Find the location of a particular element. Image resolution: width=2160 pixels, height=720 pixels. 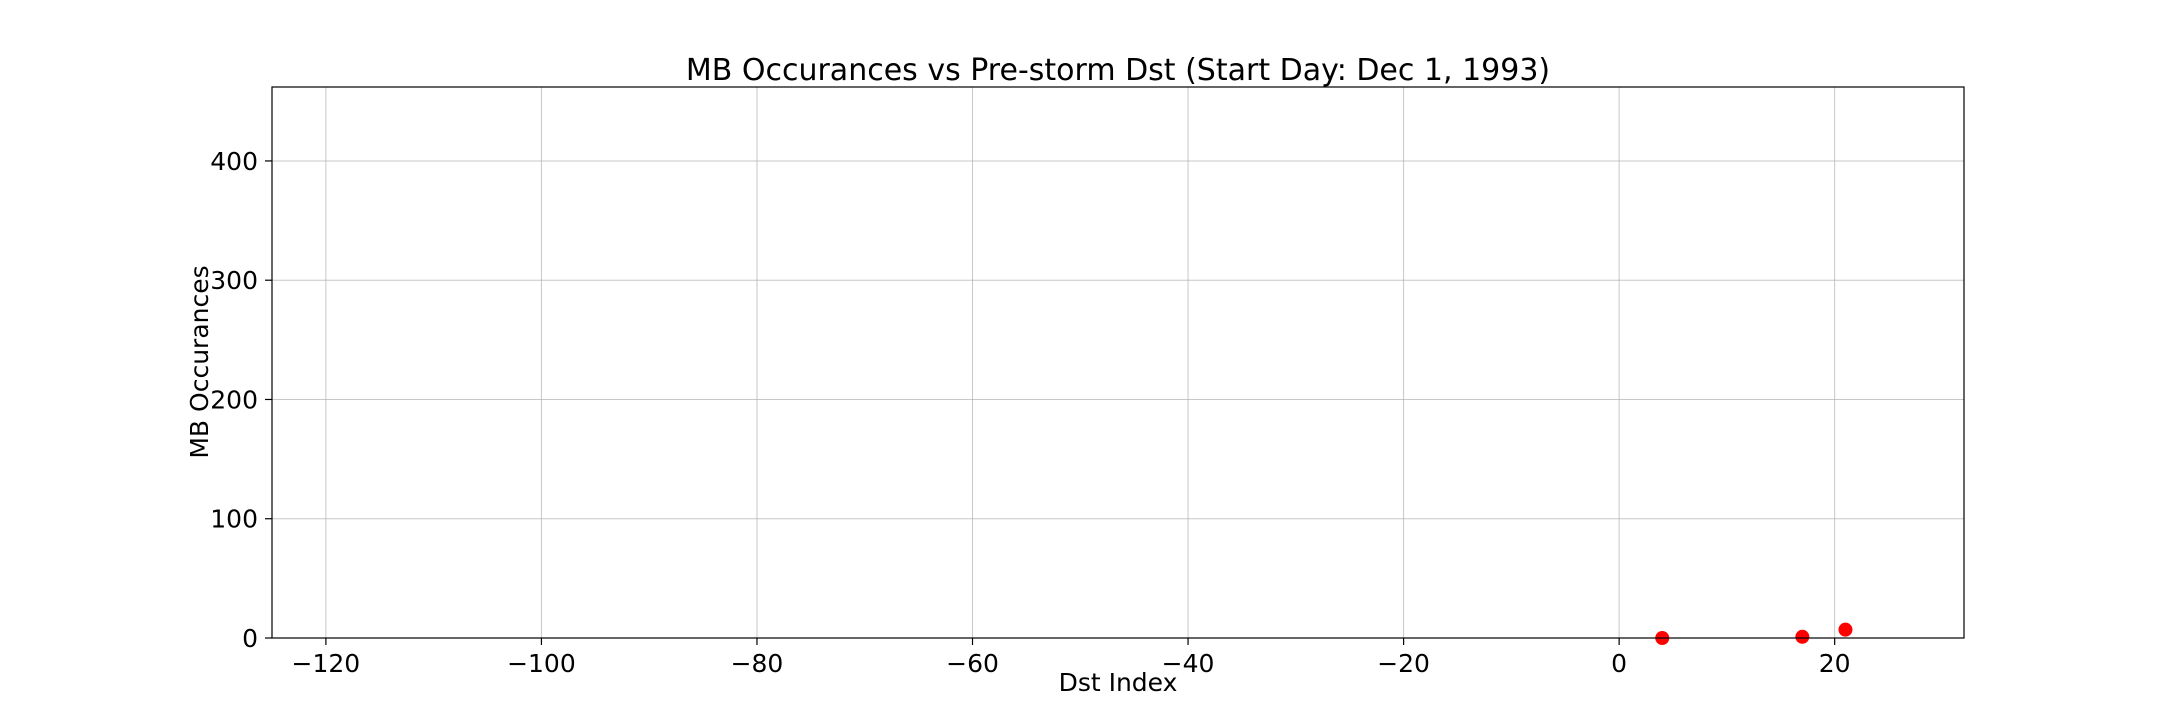

x-tick-label: −100 is located at coordinates (541, 663).